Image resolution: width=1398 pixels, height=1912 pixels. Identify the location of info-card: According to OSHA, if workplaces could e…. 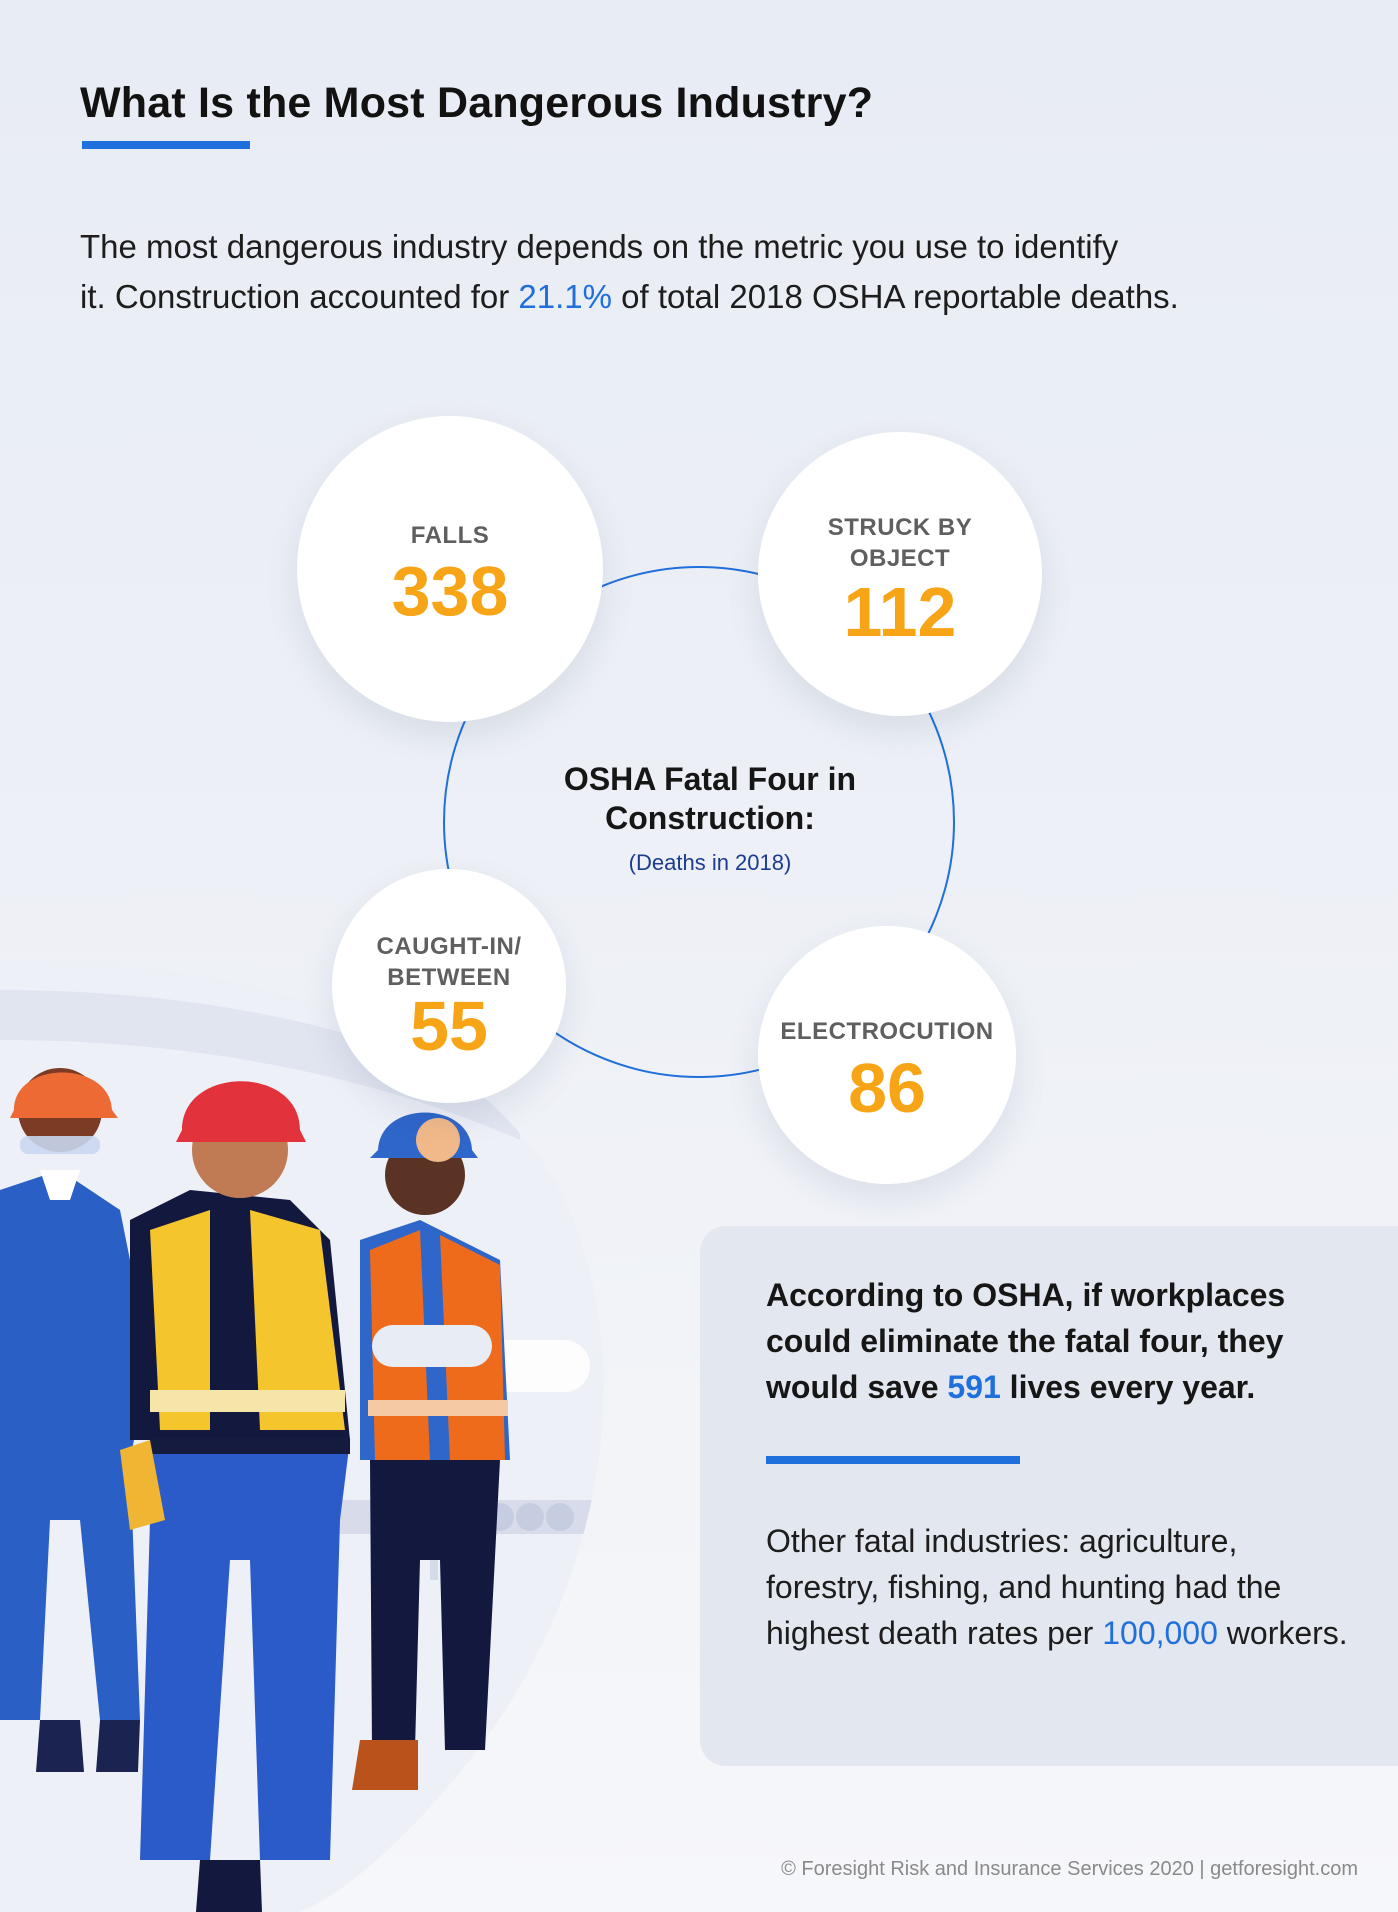
(1049, 1496).